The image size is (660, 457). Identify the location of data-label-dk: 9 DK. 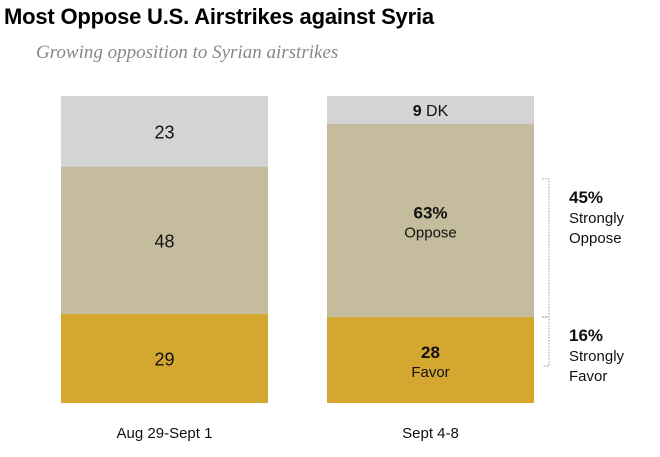
(431, 111).